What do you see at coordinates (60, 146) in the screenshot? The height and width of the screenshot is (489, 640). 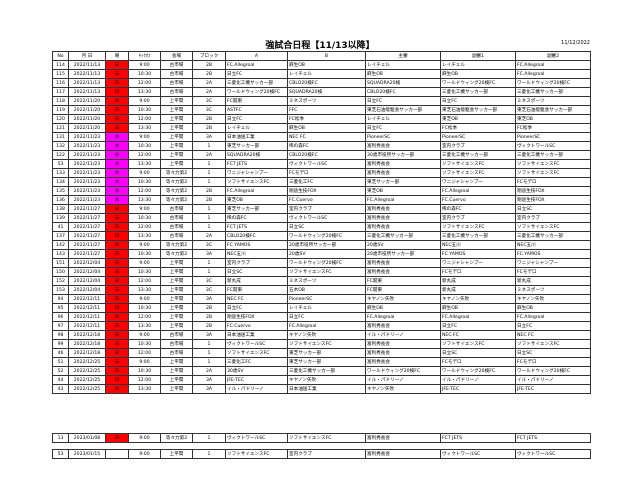 I see `cell: 132` at bounding box center [60, 146].